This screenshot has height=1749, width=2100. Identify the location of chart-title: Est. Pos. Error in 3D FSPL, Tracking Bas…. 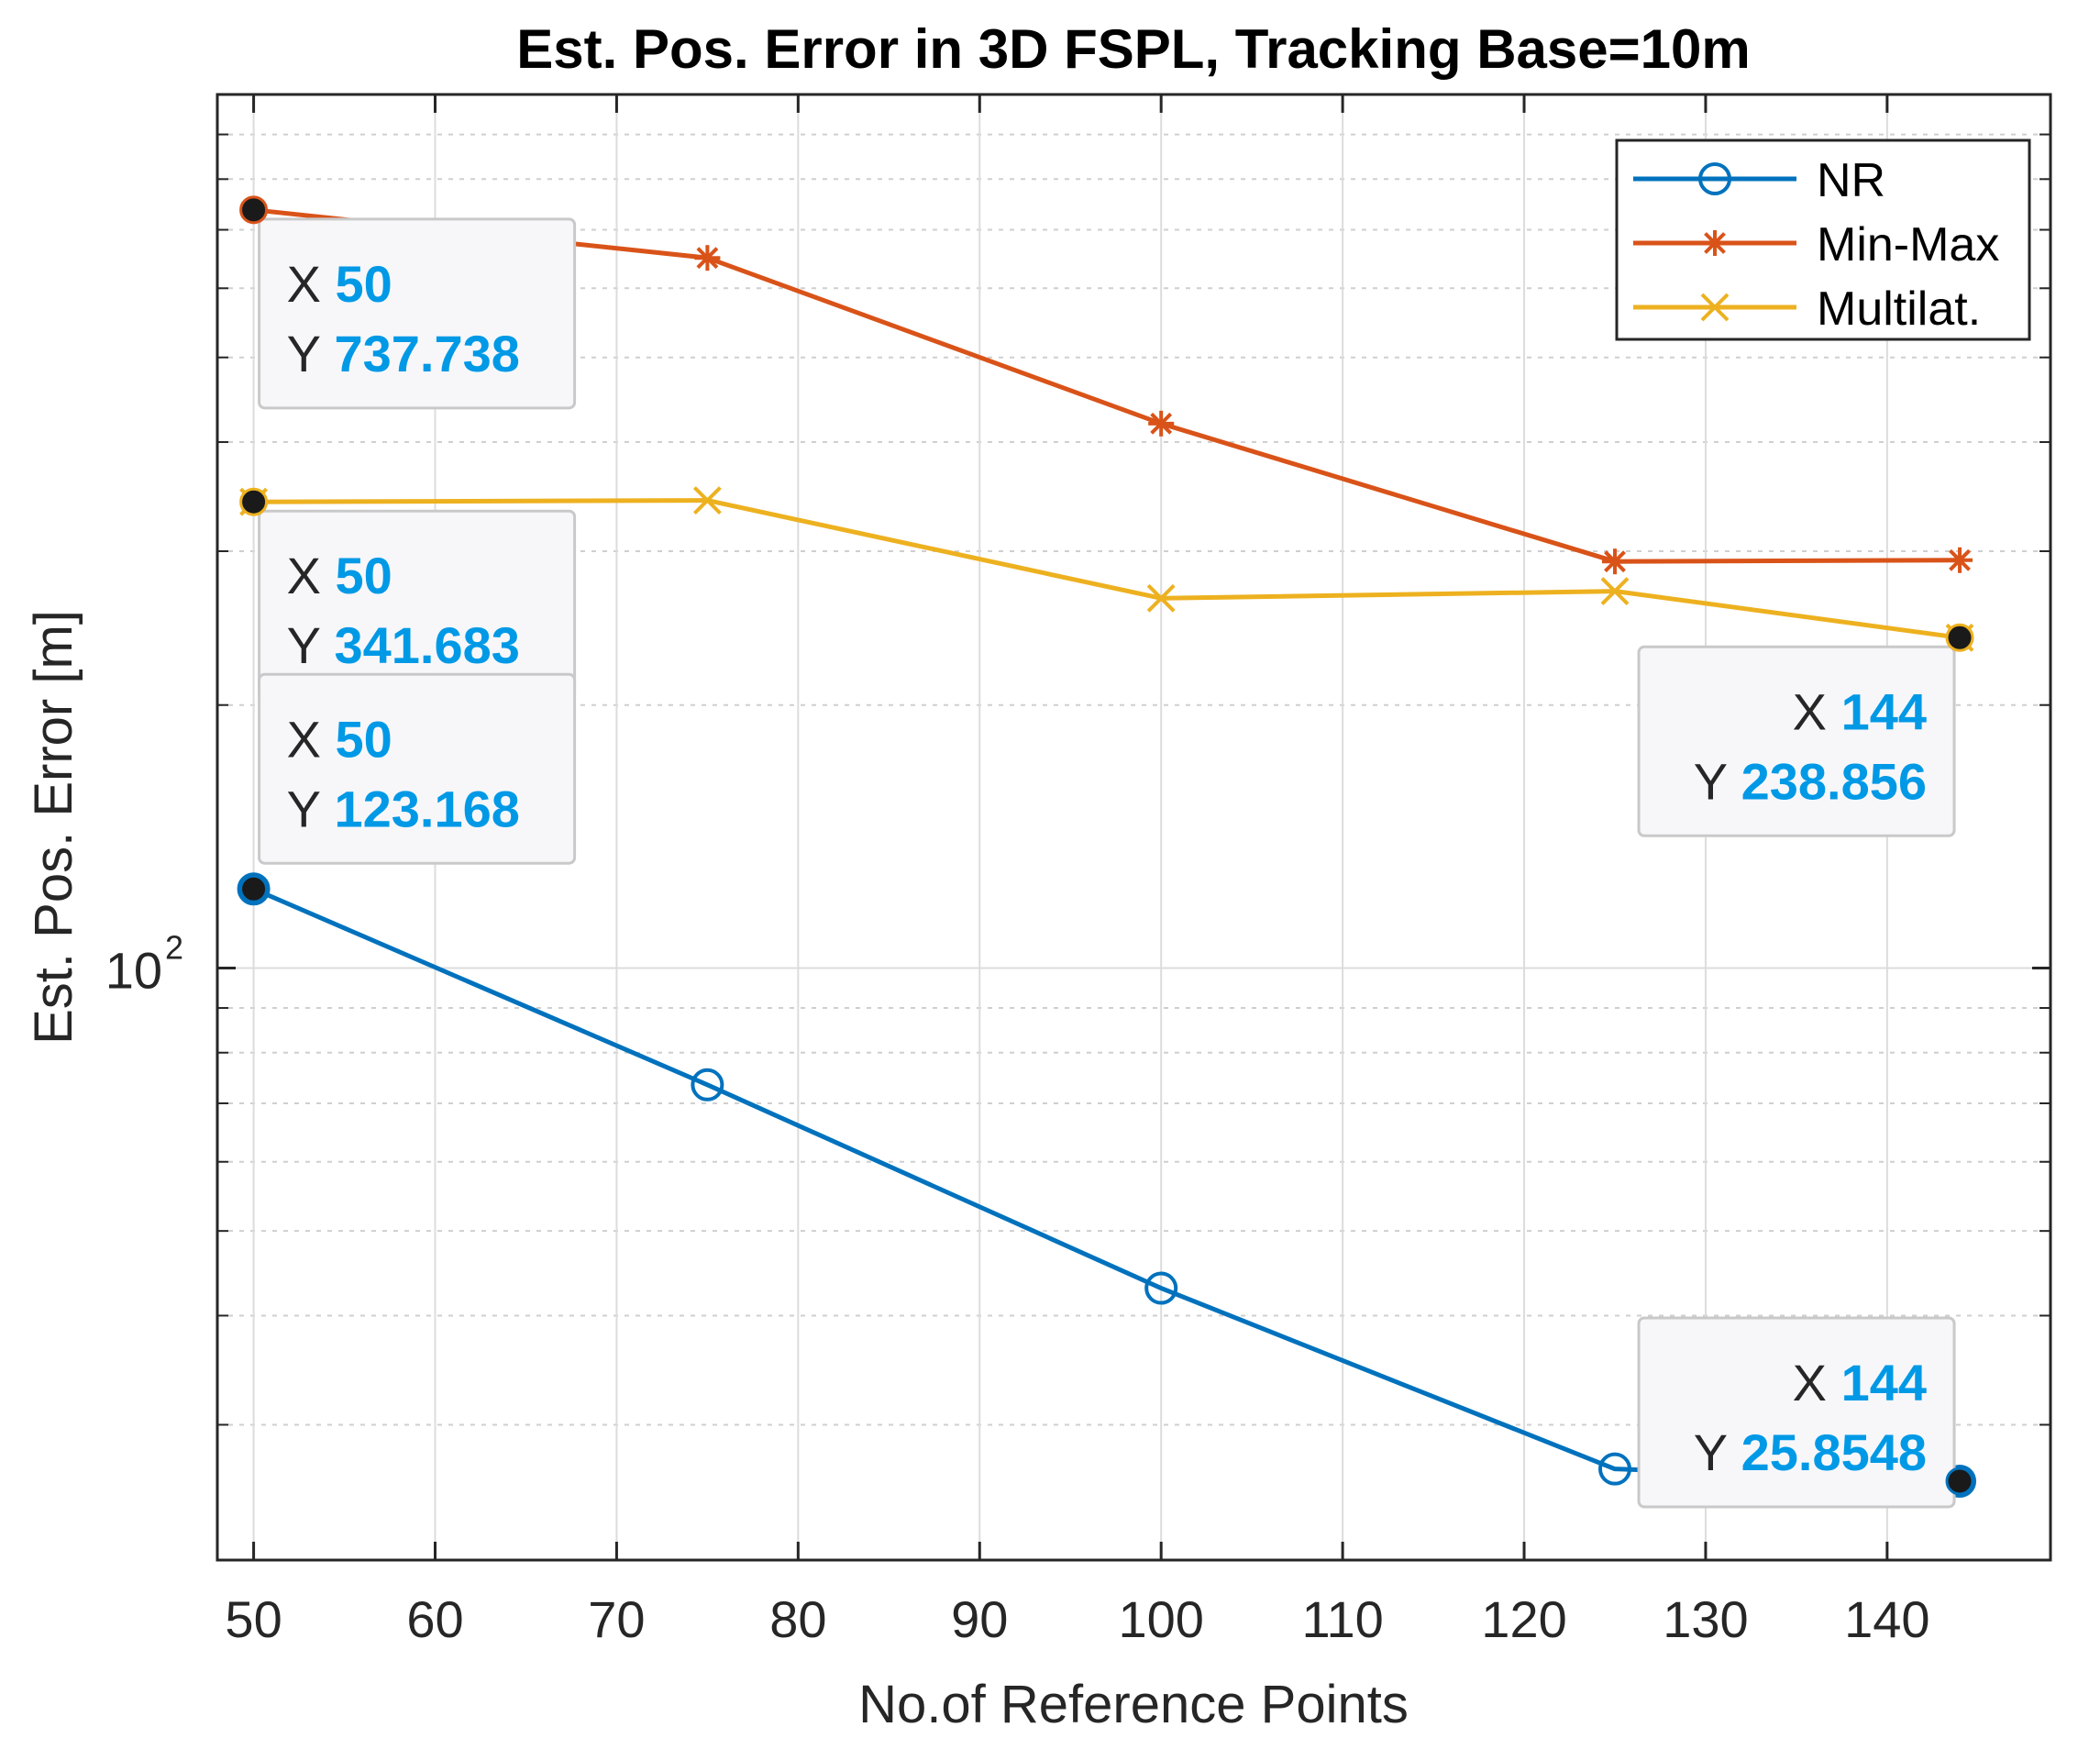
(1133, 49).